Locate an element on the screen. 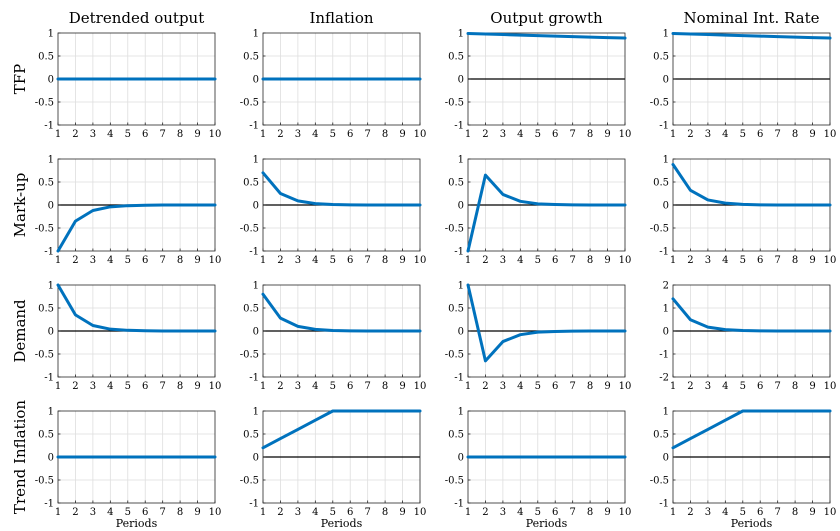 The image size is (840, 531). panel-mark-up-detrended-output: -1-0.500.511 2 3 4 5 6 7 8 9 10 is located at coordinates (128, 211).